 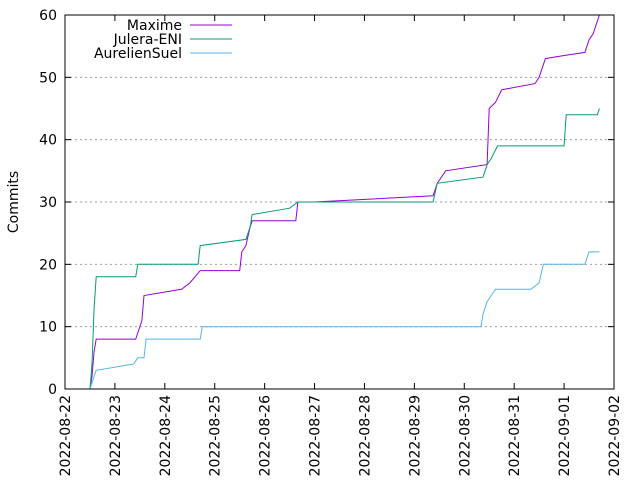 What do you see at coordinates (154, 26) in the screenshot?
I see `legend-label: Maxime` at bounding box center [154, 26].